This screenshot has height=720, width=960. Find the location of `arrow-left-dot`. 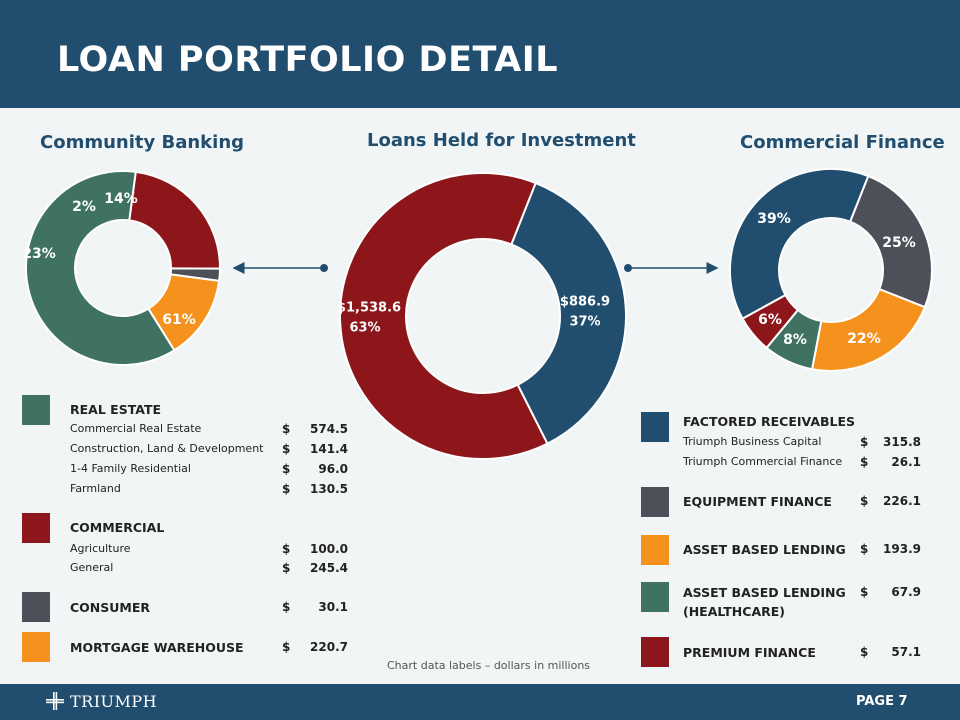

arrow-left-dot is located at coordinates (324, 268).